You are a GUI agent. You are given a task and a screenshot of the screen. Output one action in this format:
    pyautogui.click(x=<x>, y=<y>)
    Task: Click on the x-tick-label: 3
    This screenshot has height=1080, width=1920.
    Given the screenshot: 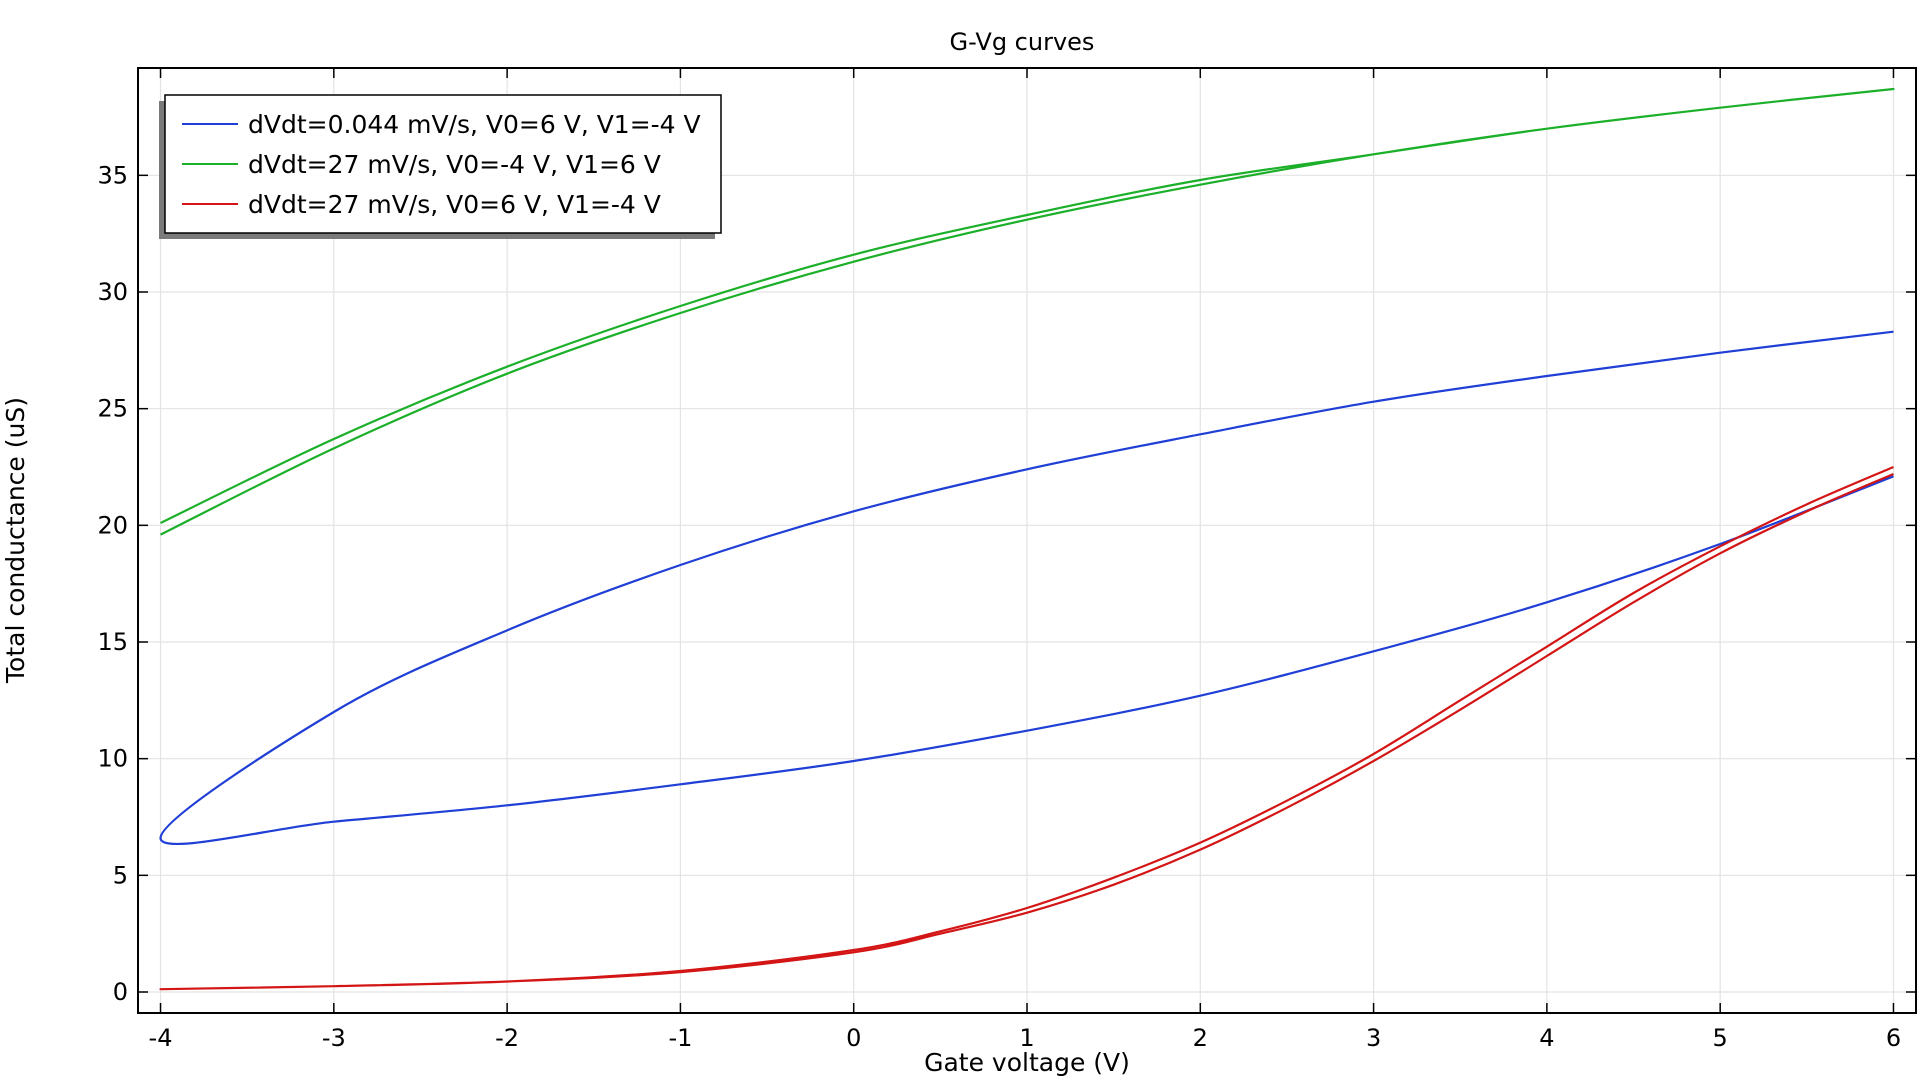 What is the action you would take?
    pyautogui.click(x=1373, y=1038)
    